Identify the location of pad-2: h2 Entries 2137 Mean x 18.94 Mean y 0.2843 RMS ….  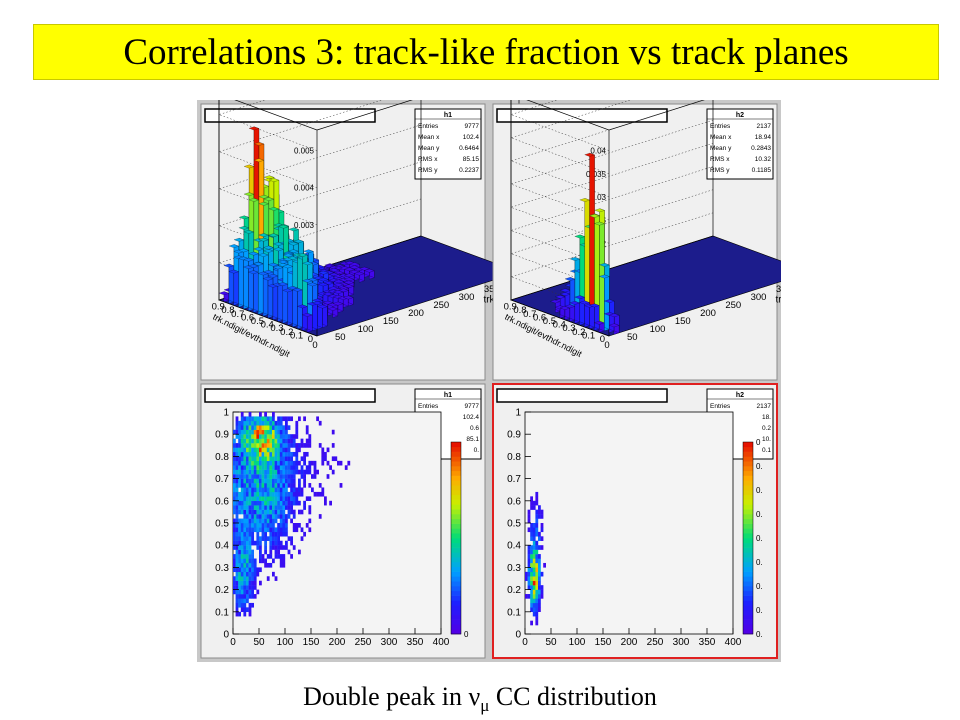
(636, 240).